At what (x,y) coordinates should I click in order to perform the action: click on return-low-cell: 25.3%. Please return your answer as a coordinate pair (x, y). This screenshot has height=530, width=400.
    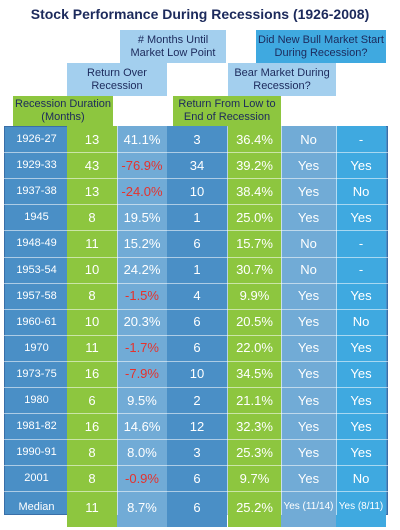
    Looking at the image, I should click on (254, 452).